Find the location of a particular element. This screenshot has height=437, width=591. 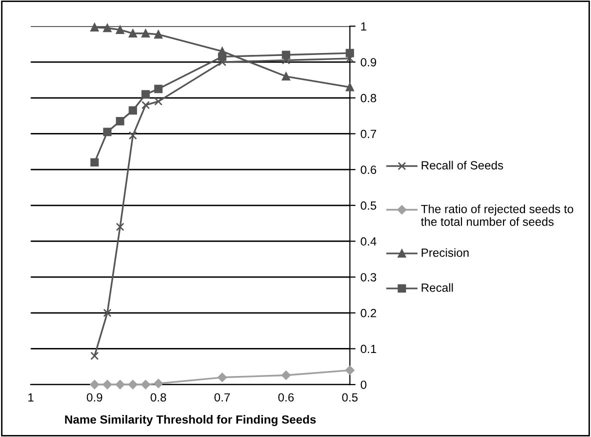

y-tick-label: 0.1 is located at coordinates (368, 349).